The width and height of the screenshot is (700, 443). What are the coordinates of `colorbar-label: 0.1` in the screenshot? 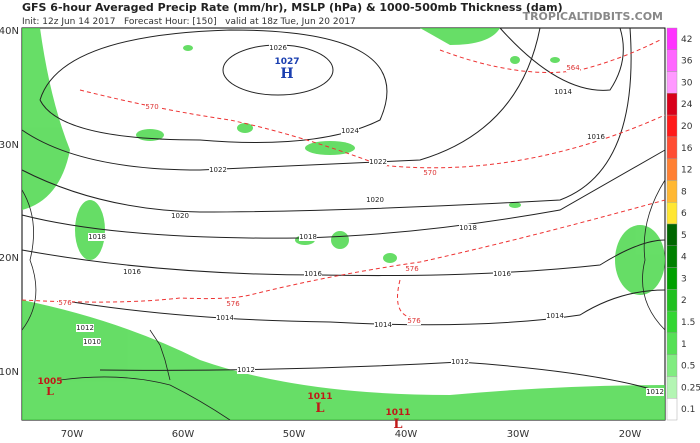 It's located at (688, 410).